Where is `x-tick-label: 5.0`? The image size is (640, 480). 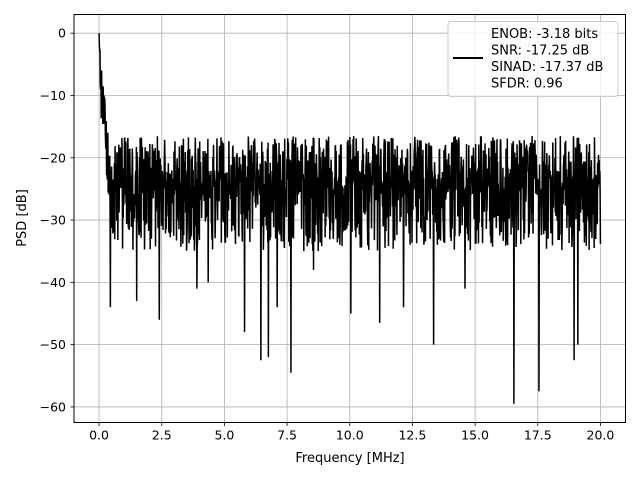
x-tick-label: 5.0 is located at coordinates (224, 435).